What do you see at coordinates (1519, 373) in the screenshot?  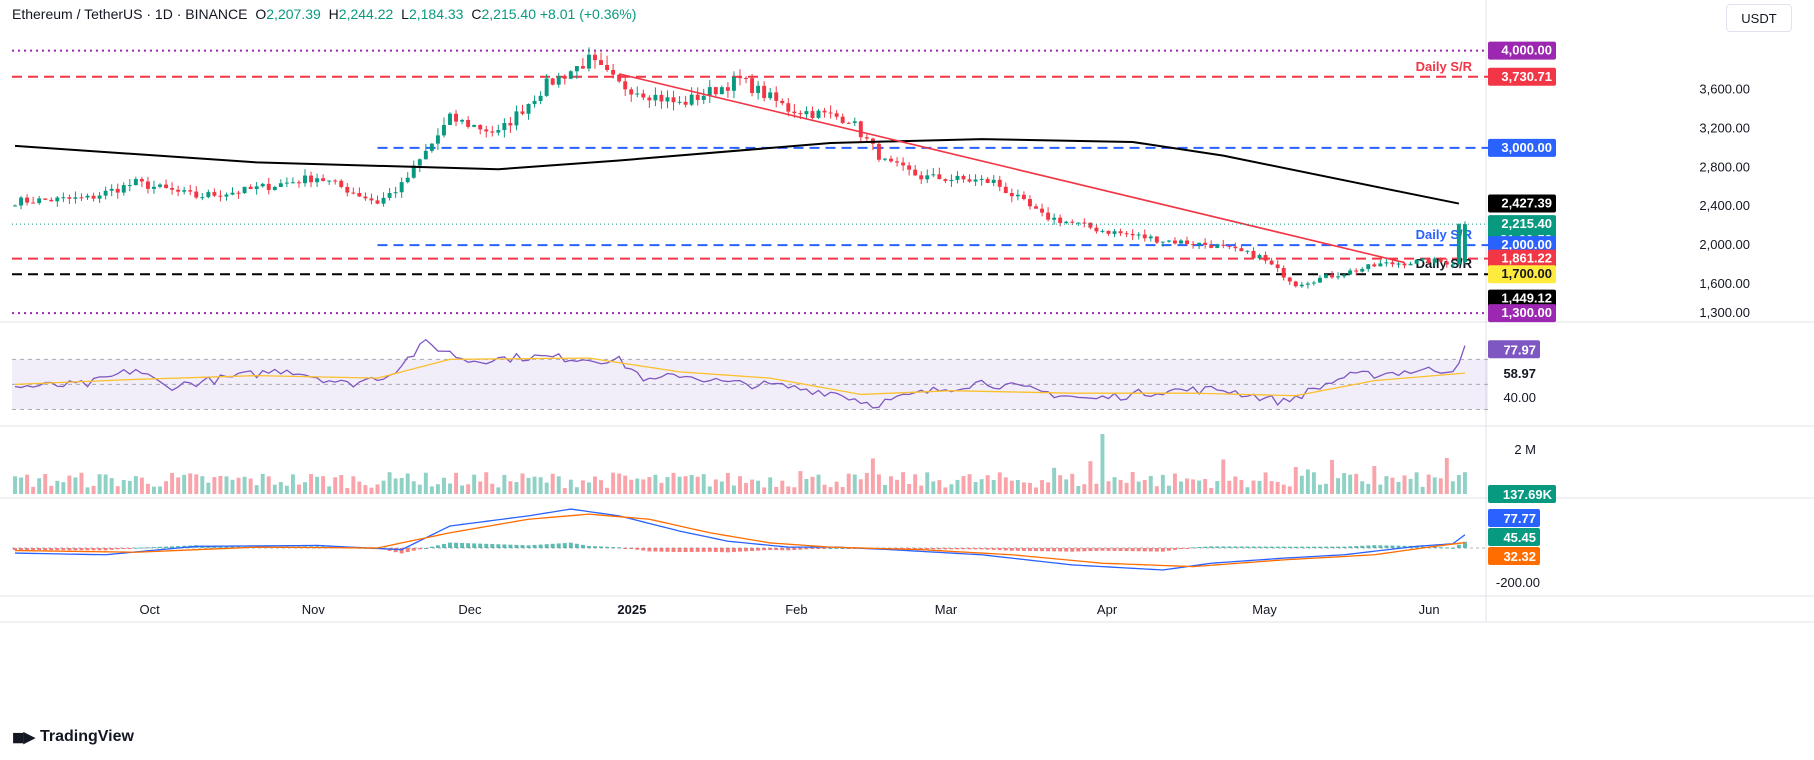 I see `rsi-badge: 58.97` at bounding box center [1519, 373].